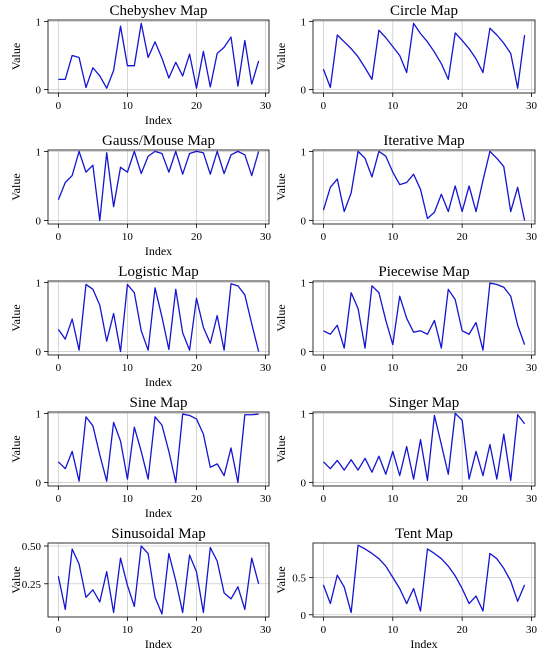 Image resolution: width=550 pixels, height=653 pixels. What do you see at coordinates (158, 534) in the screenshot?
I see `panel-title: Sinusoidal Map` at bounding box center [158, 534].